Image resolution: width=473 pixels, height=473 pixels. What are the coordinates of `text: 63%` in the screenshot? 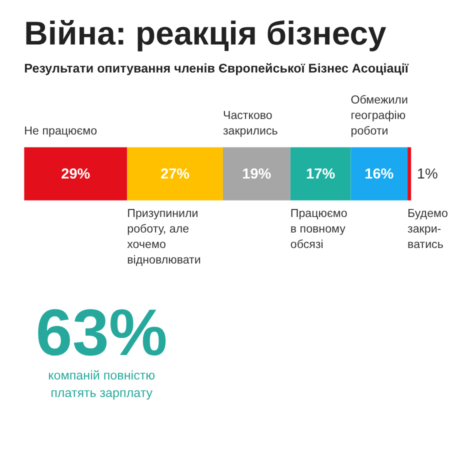 It's located at (102, 332).